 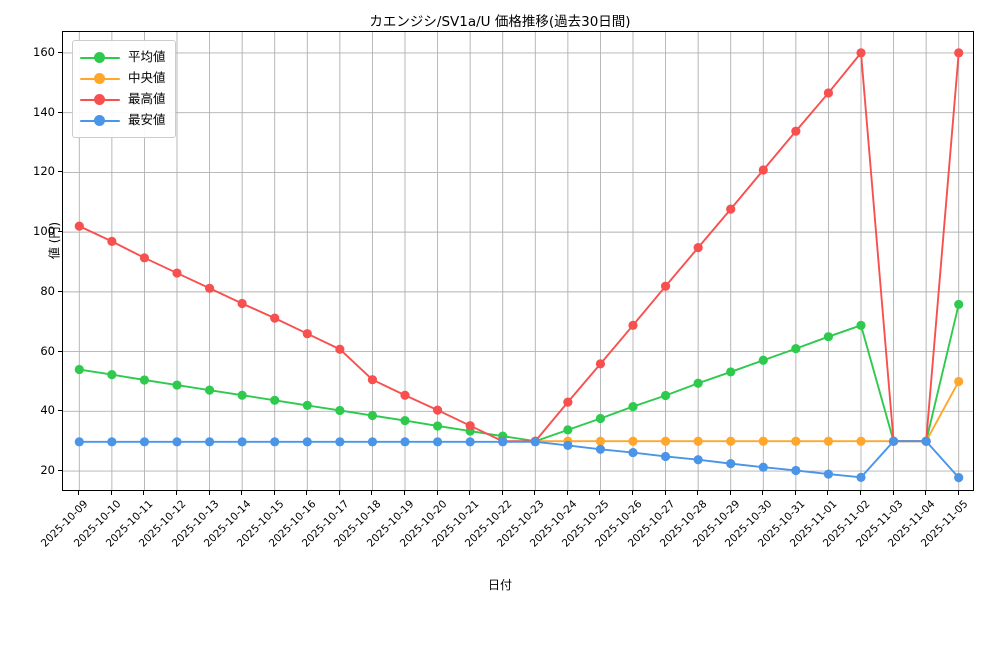 What do you see at coordinates (123, 78) in the screenshot?
I see `legend-item-1: 中央値` at bounding box center [123, 78].